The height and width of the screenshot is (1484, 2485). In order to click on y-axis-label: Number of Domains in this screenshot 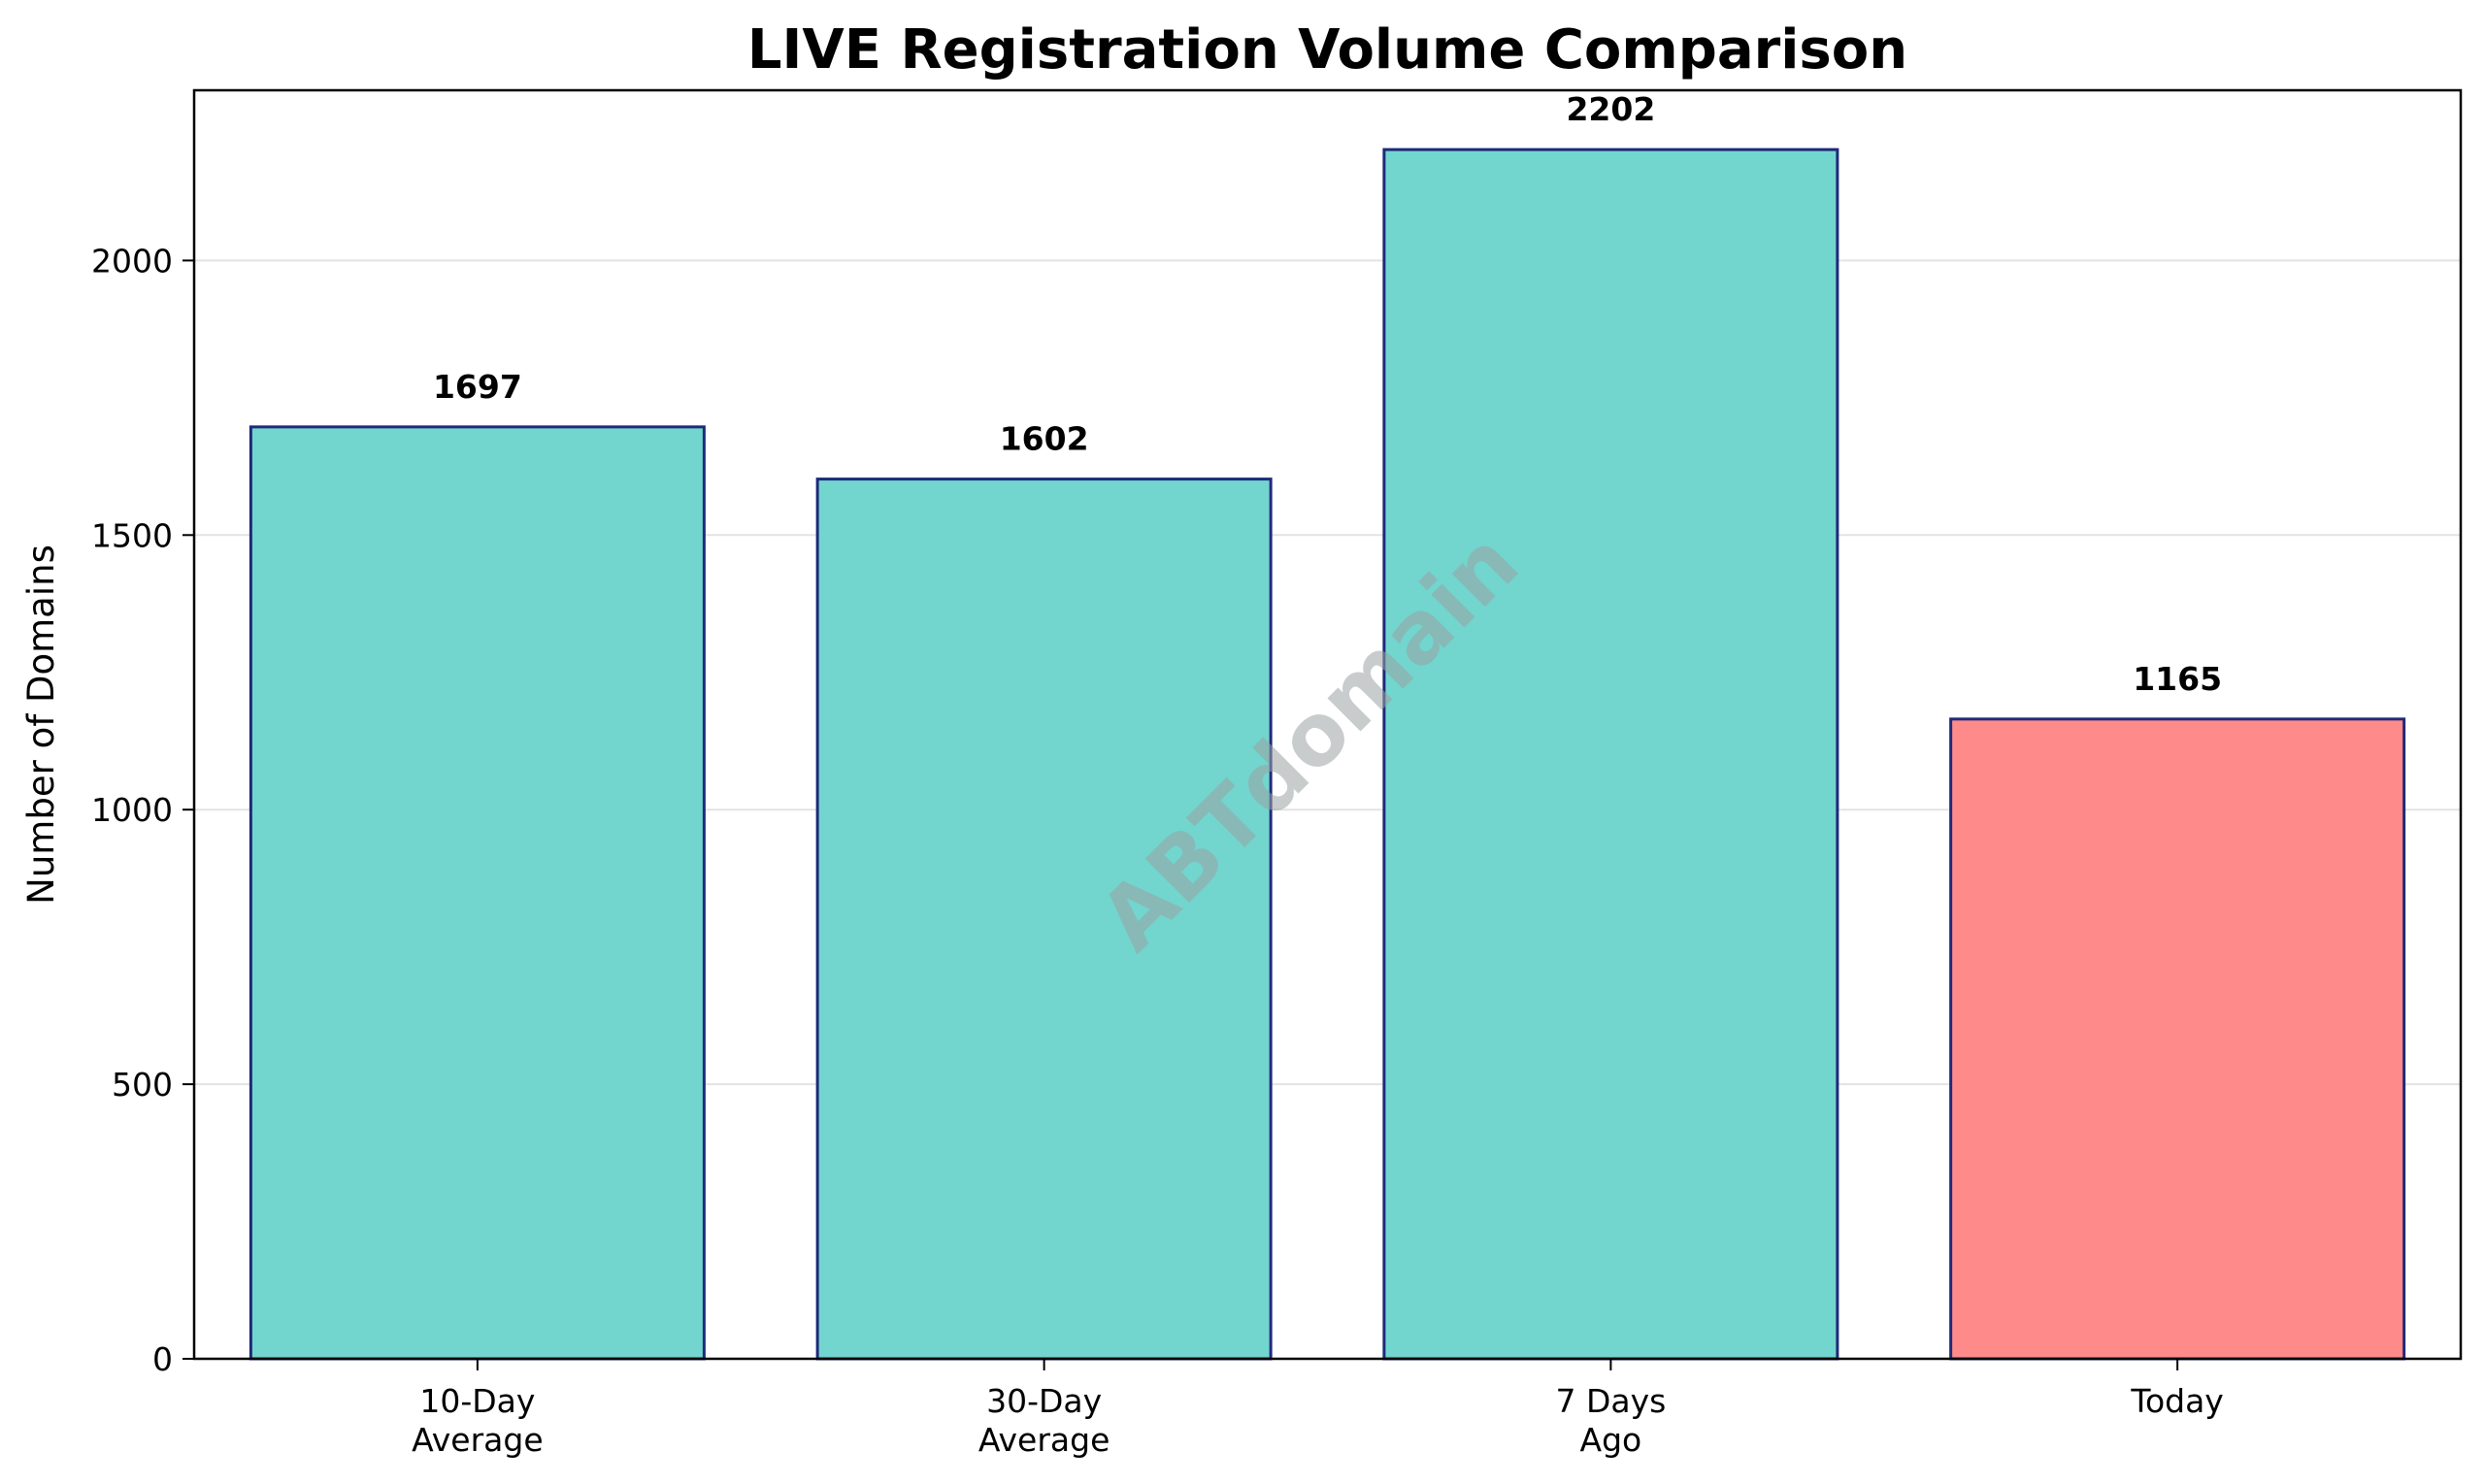, I will do `click(41, 724)`.